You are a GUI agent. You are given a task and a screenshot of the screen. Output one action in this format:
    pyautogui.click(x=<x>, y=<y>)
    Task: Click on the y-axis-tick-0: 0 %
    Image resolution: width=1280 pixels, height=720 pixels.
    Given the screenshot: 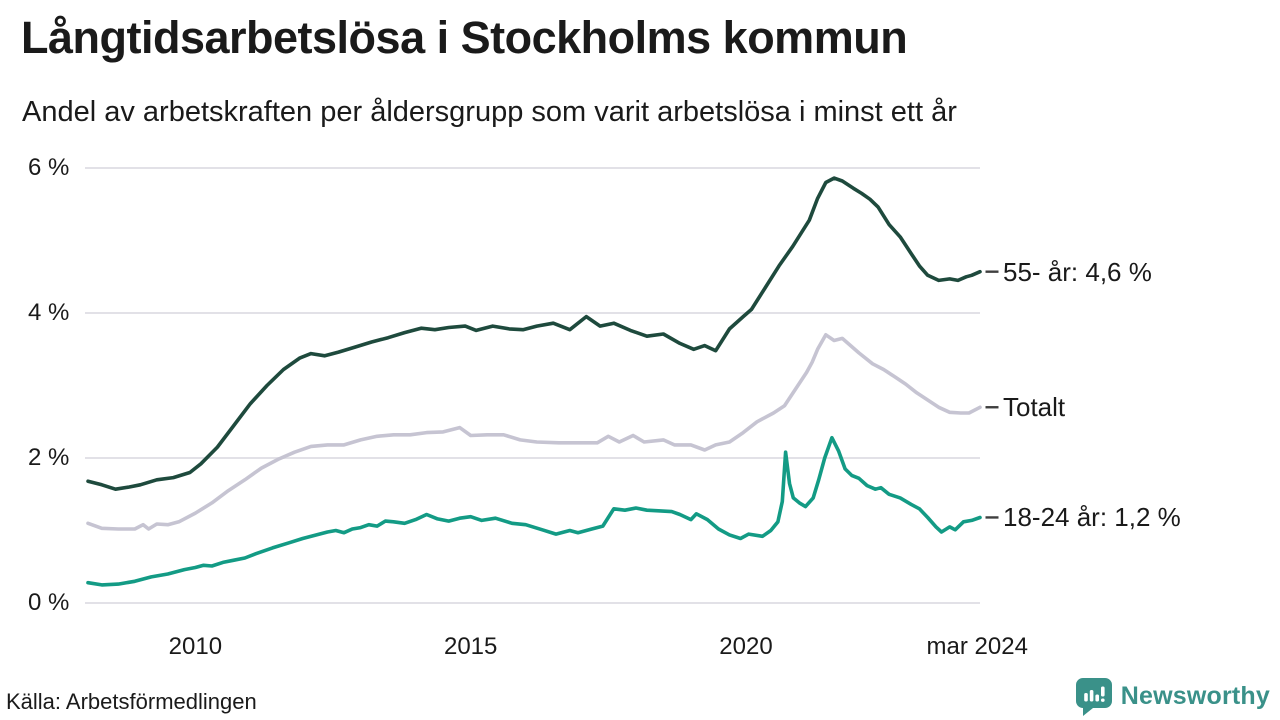 What is the action you would take?
    pyautogui.click(x=49, y=602)
    